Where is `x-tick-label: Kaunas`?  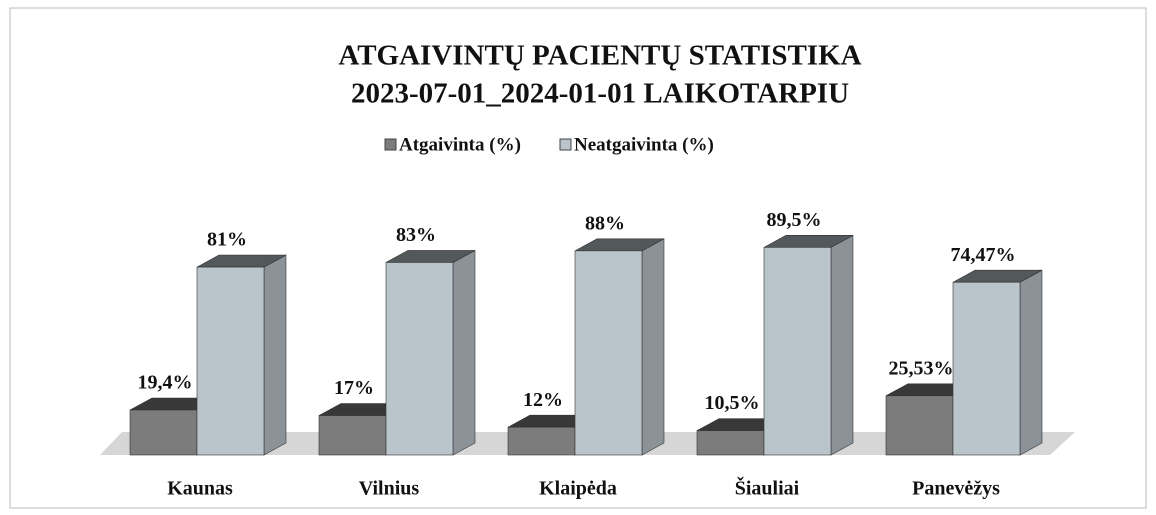 x-tick-label: Kaunas is located at coordinates (200, 489).